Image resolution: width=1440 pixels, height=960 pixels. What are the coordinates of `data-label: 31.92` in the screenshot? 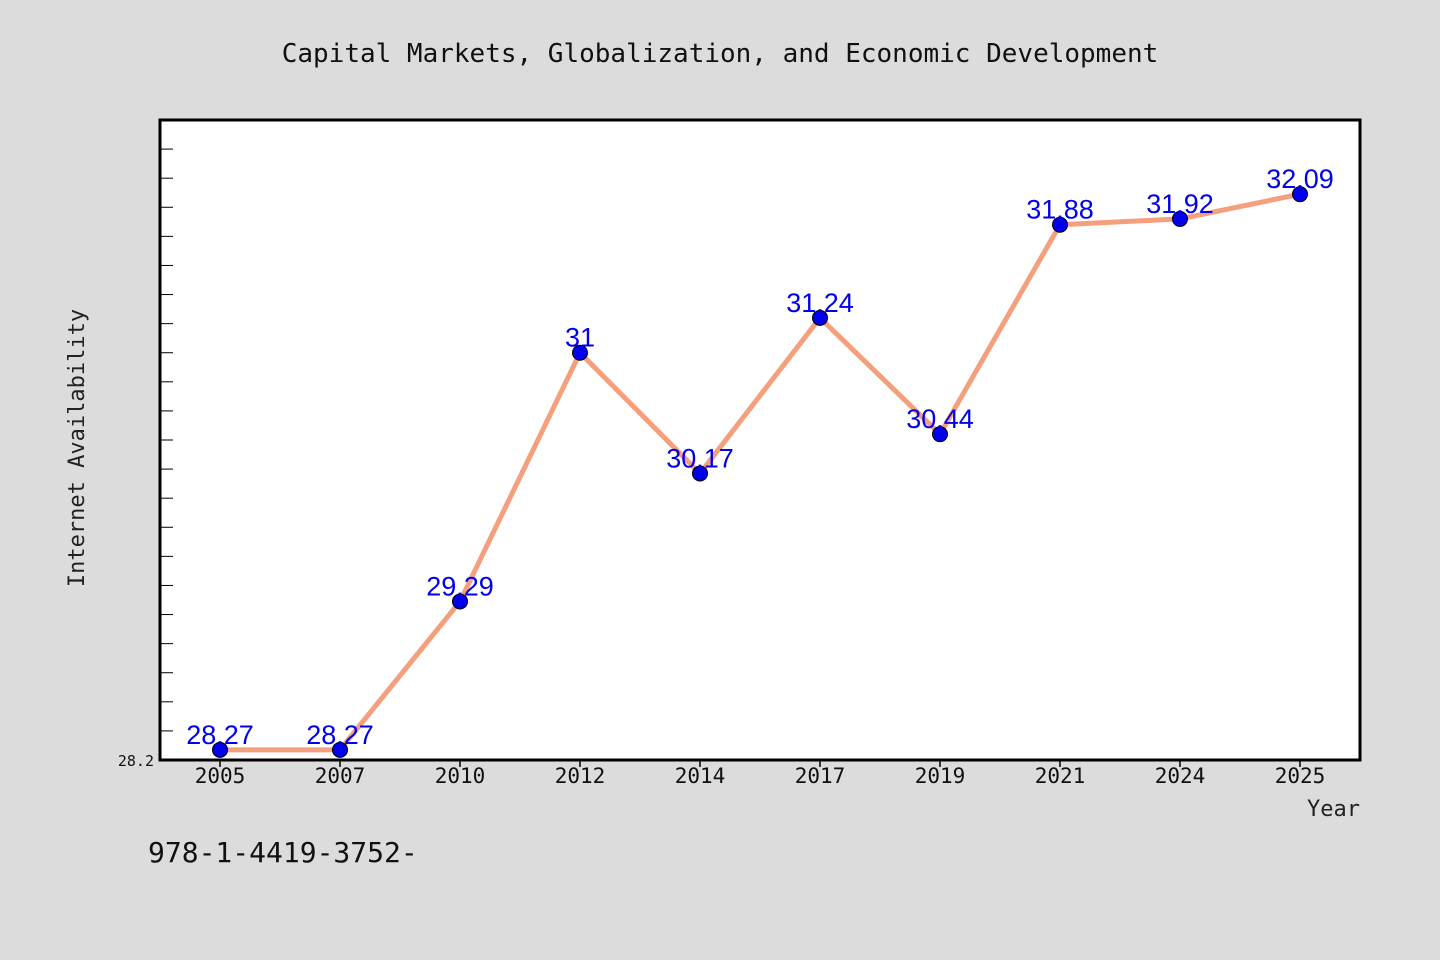 It's located at (1180, 204).